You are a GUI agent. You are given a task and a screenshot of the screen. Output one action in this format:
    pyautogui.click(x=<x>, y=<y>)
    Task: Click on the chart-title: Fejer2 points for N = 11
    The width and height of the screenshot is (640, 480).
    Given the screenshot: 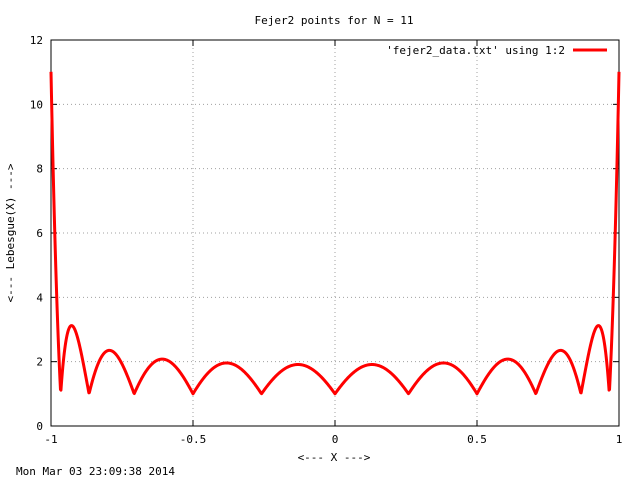 What is the action you would take?
    pyautogui.click(x=334, y=20)
    